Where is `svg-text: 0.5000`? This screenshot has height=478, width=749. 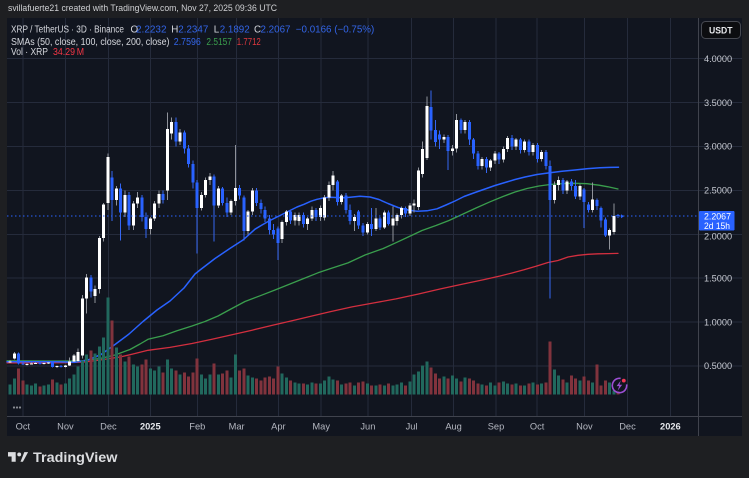 svg-text: 0.5000 is located at coordinates (718, 366).